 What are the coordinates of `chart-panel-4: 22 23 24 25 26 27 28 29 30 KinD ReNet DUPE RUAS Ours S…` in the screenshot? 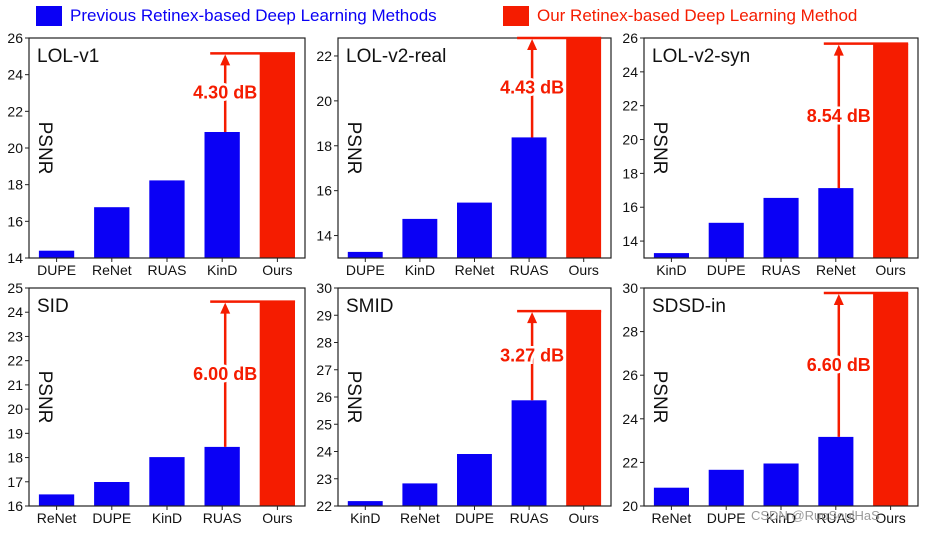 It's located at (464, 403).